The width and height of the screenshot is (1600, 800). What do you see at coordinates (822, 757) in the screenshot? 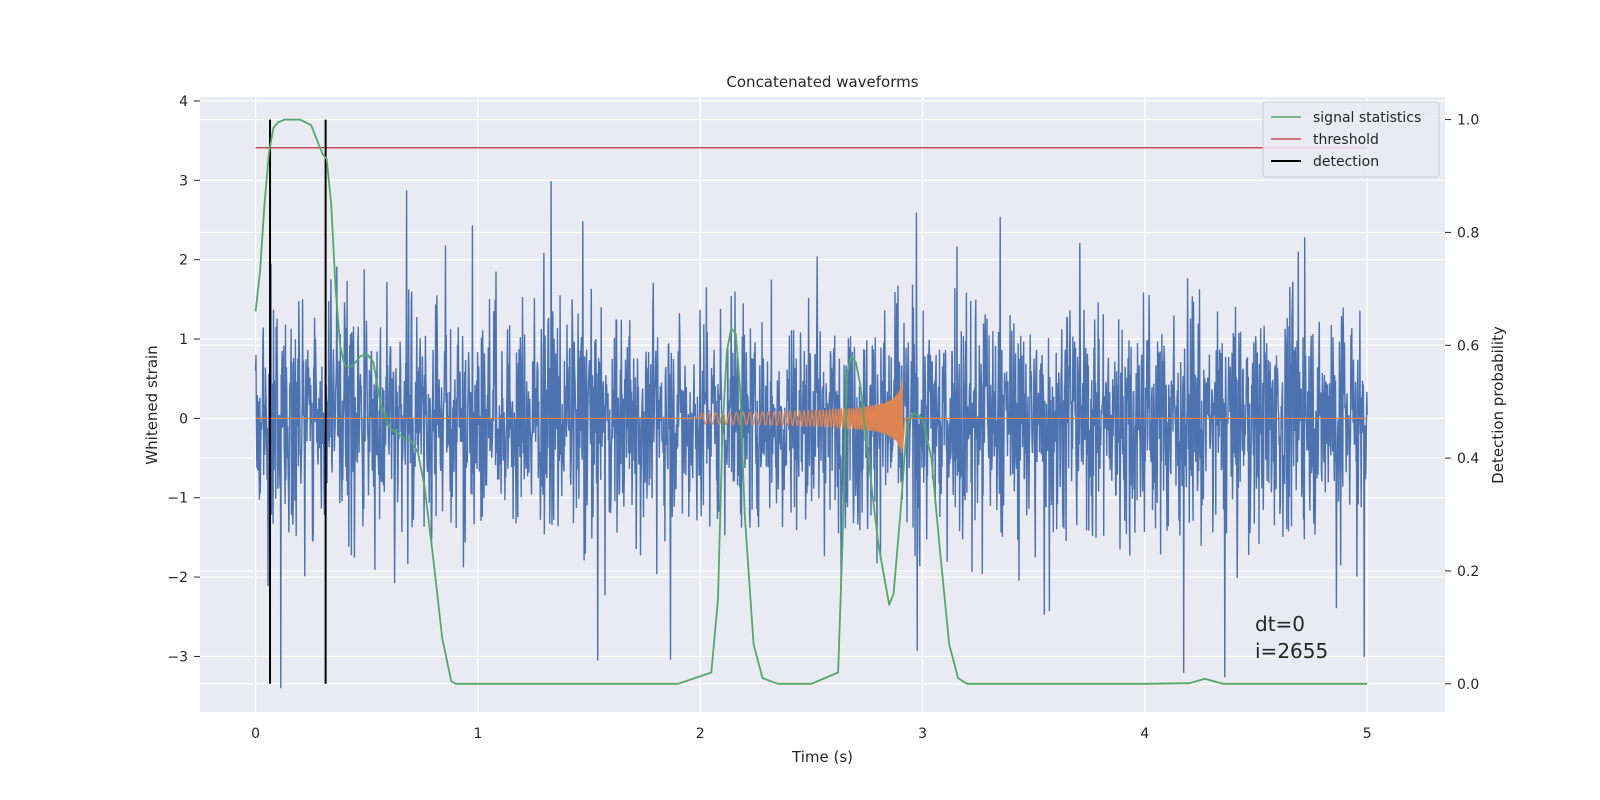
I see `x-axis-label: Time (s)` at bounding box center [822, 757].